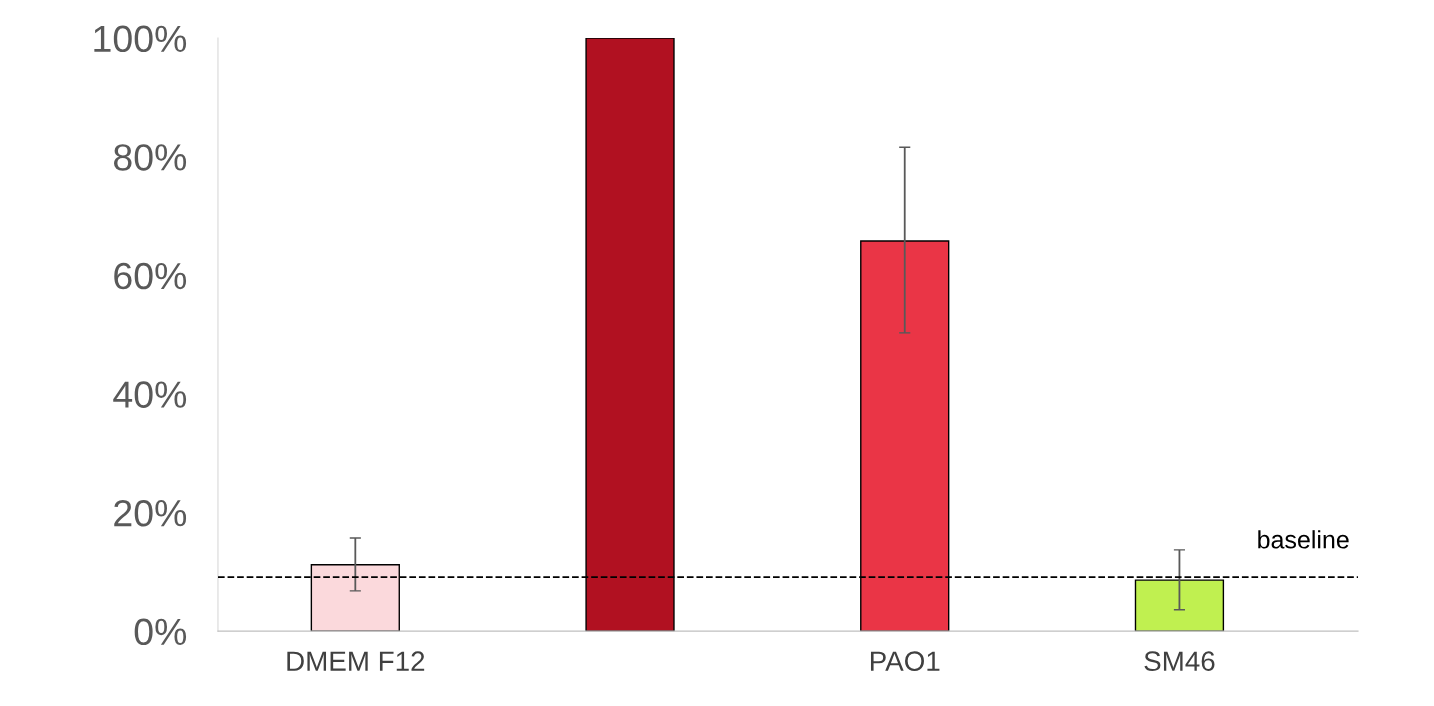  Describe the element at coordinates (905, 661) in the screenshot. I see `x-tick-label: PAO1` at that location.